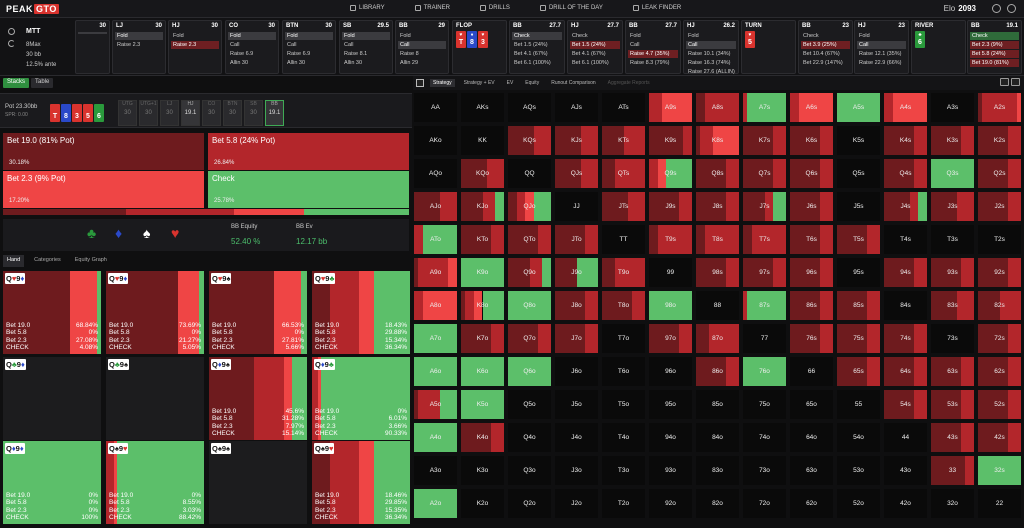 The width and height of the screenshot is (1024, 528). What do you see at coordinates (576, 173) in the screenshot?
I see `grid-cell: QJs` at bounding box center [576, 173].